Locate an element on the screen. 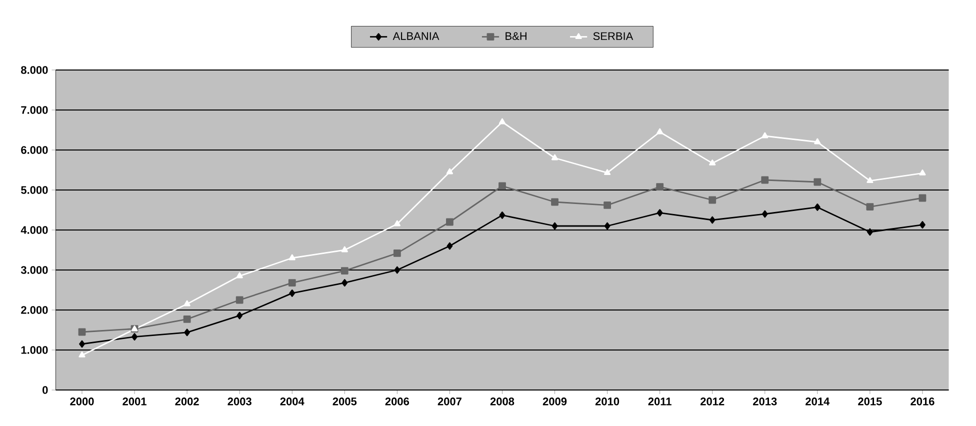 The image size is (976, 426). x-tick-label: 2008 is located at coordinates (502, 402).